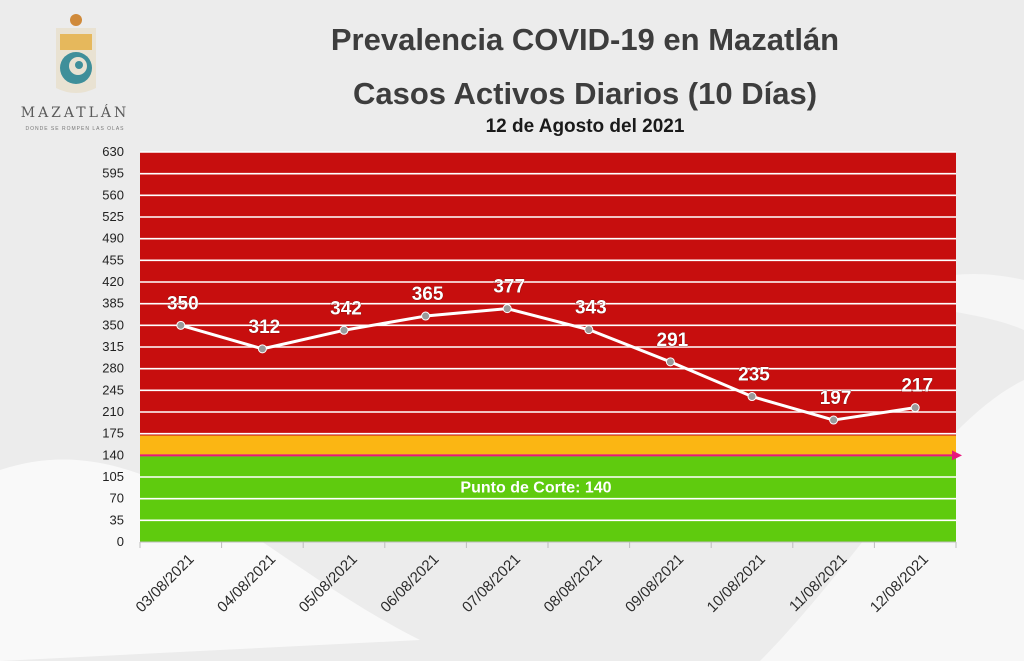 This screenshot has width=1024, height=661. Describe the element at coordinates (165, 583) in the screenshot. I see `x-tick-label: 03/08/2021` at that location.